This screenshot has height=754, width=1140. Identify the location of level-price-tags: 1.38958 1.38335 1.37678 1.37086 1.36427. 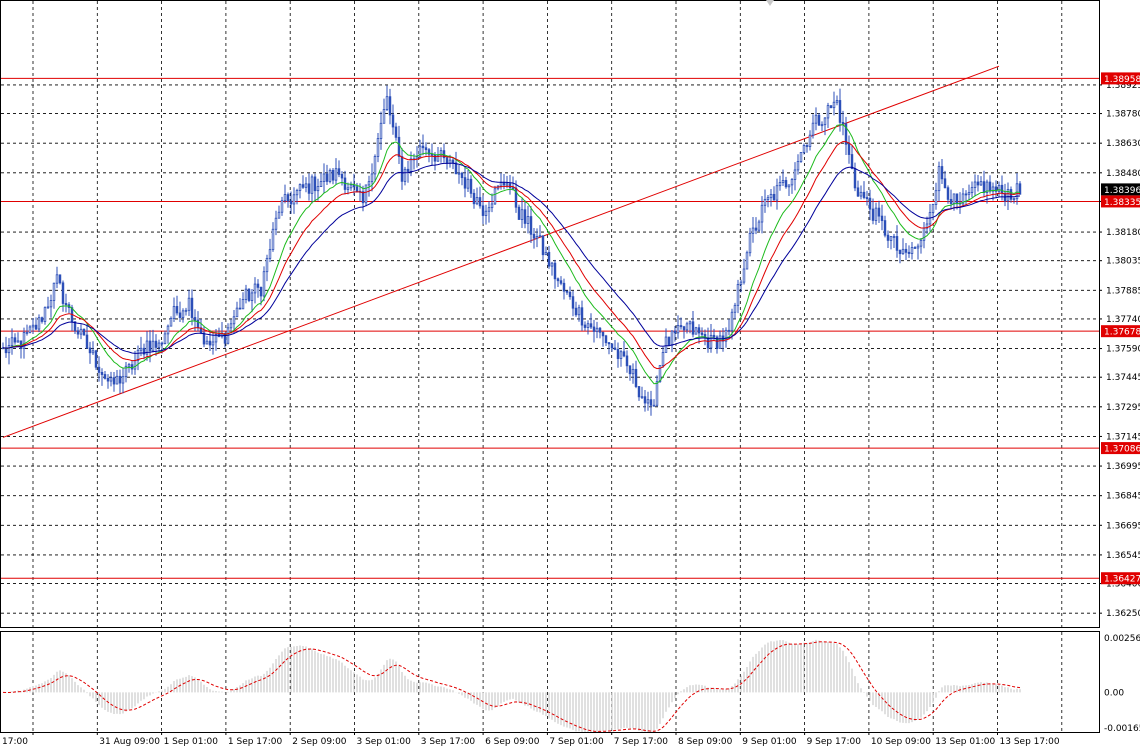
(1120, 328).